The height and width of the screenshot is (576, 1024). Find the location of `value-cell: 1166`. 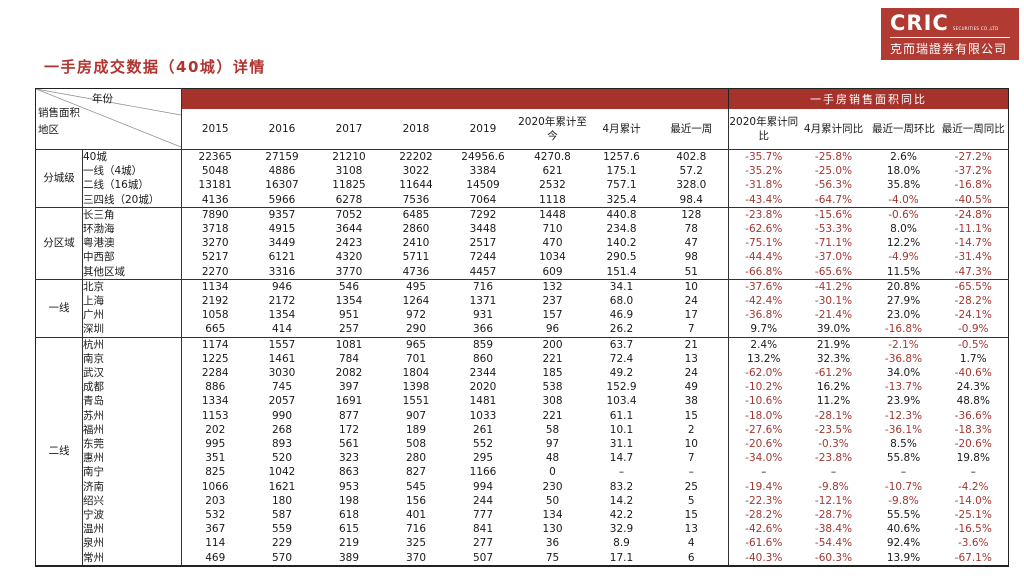

value-cell: 1166 is located at coordinates (483, 472).